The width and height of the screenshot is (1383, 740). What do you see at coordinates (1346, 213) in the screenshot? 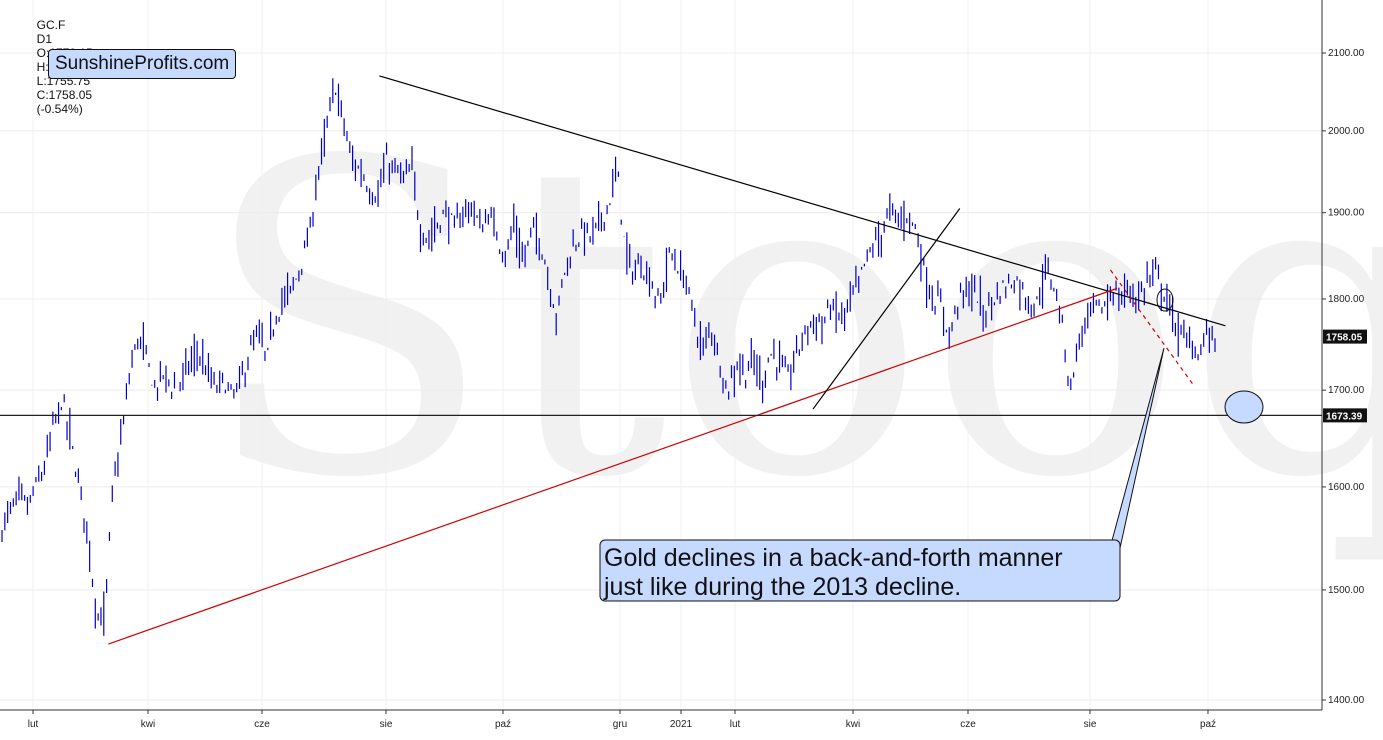
I see `y-tick-label: 1900.00` at bounding box center [1346, 213].